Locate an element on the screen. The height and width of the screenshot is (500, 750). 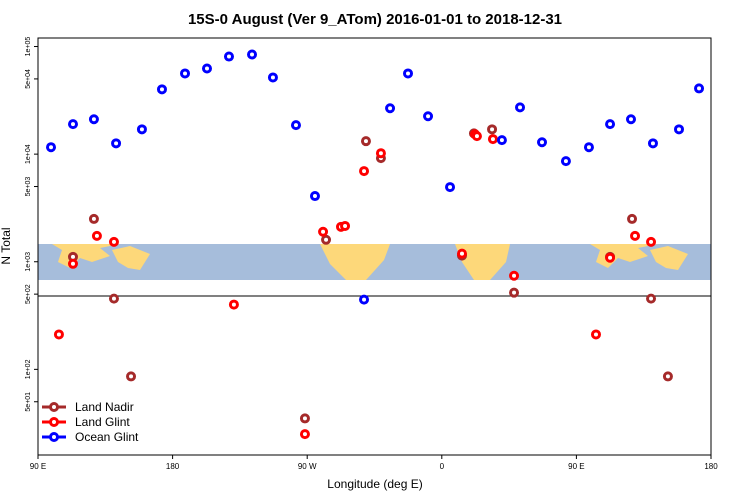
y-tick-label: 1e+02 is located at coordinates (28, 369).